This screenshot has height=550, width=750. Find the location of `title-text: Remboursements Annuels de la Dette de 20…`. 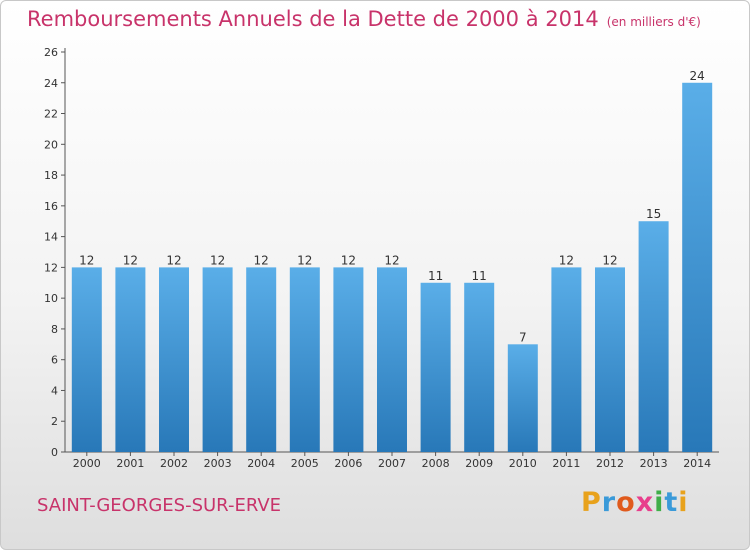

title-text: Remboursements Annuels de la Dette de 20… is located at coordinates (313, 19).